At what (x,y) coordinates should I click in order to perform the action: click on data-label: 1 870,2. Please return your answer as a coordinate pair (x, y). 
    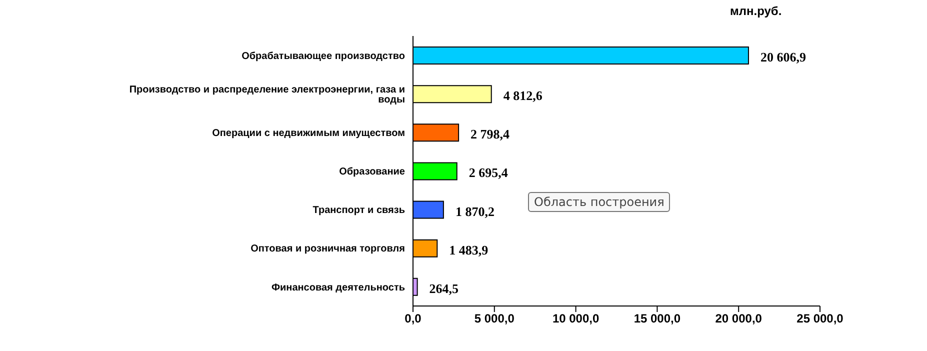
    Looking at the image, I should click on (474, 211).